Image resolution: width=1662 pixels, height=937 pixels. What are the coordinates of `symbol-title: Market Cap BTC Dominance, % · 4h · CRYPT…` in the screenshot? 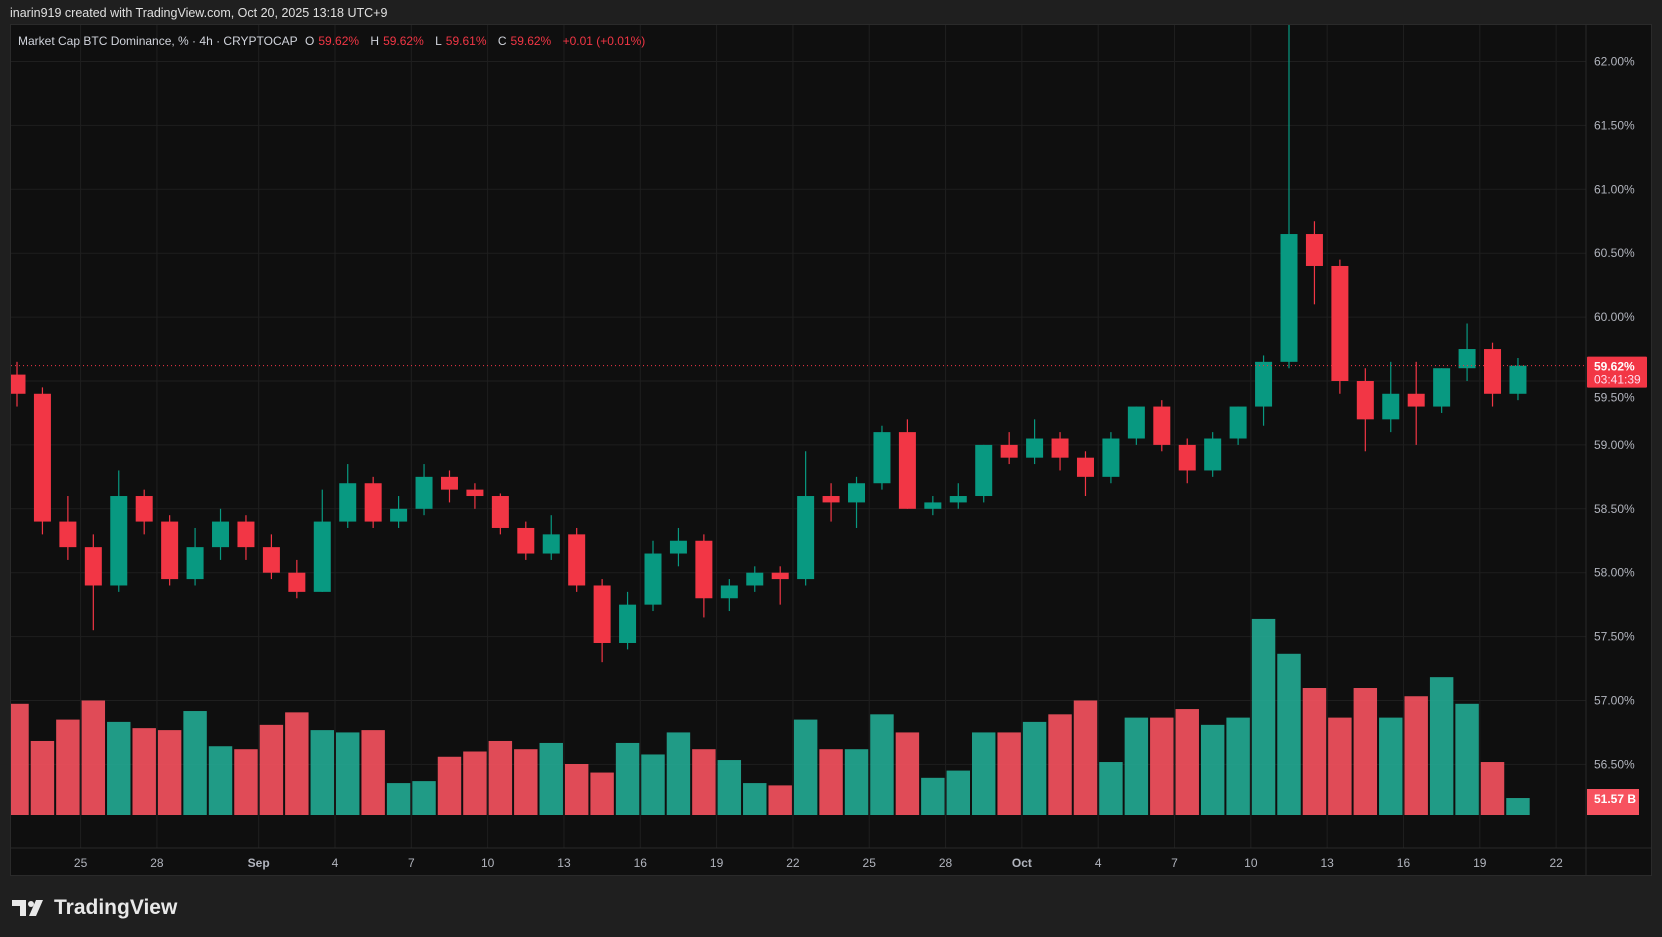 It's located at (158, 41).